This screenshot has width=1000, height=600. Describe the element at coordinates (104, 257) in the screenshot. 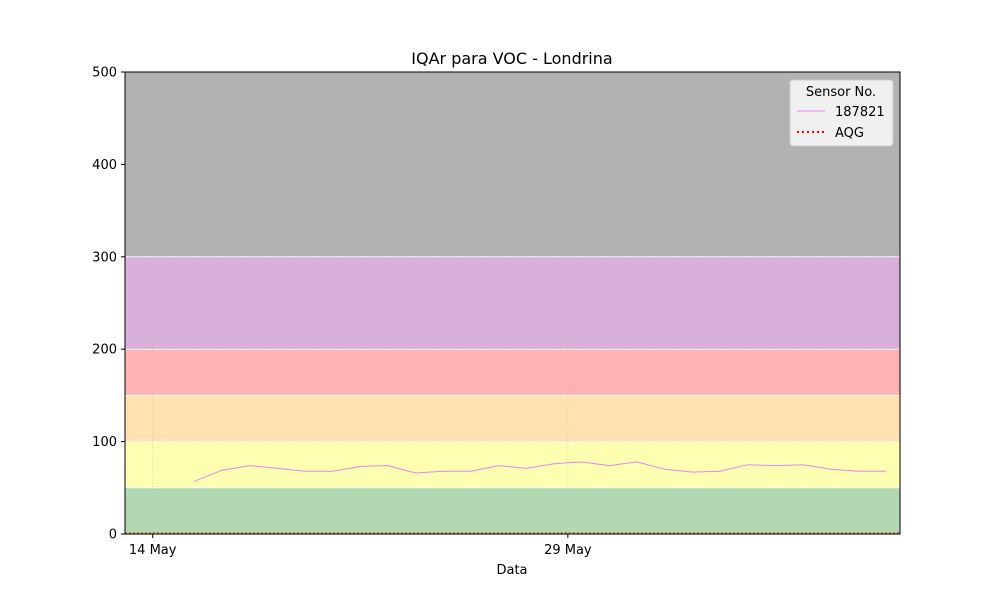

I see `y-tick-label: 300` at that location.